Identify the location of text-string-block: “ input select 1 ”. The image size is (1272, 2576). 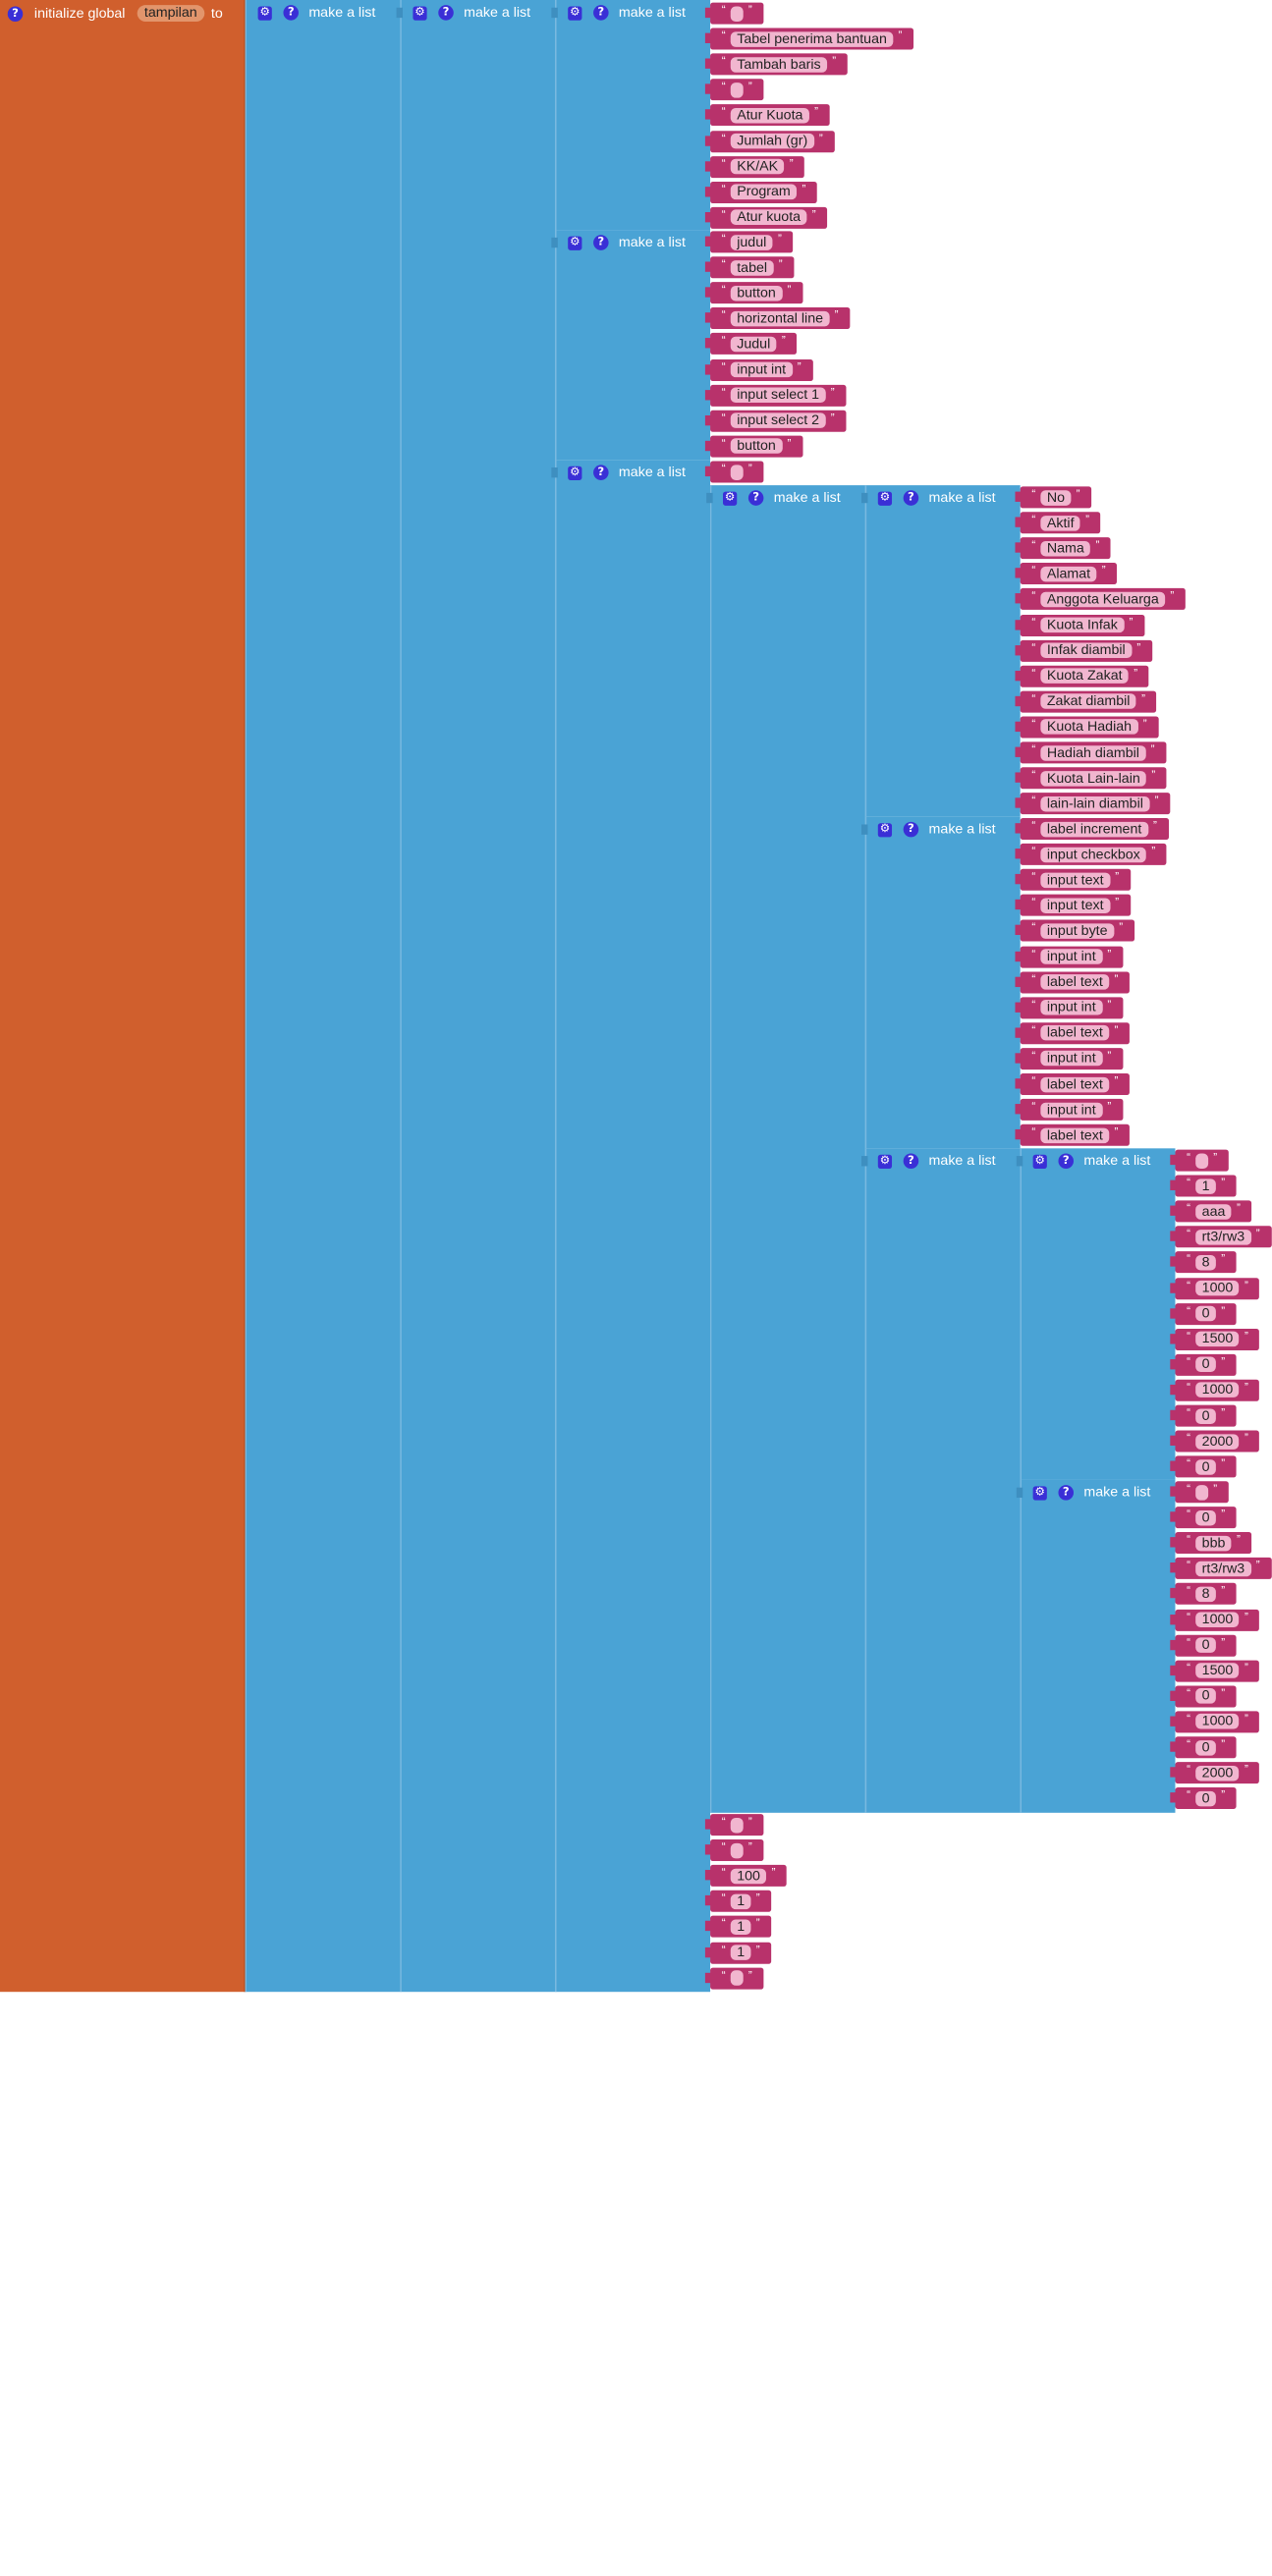
(775, 396).